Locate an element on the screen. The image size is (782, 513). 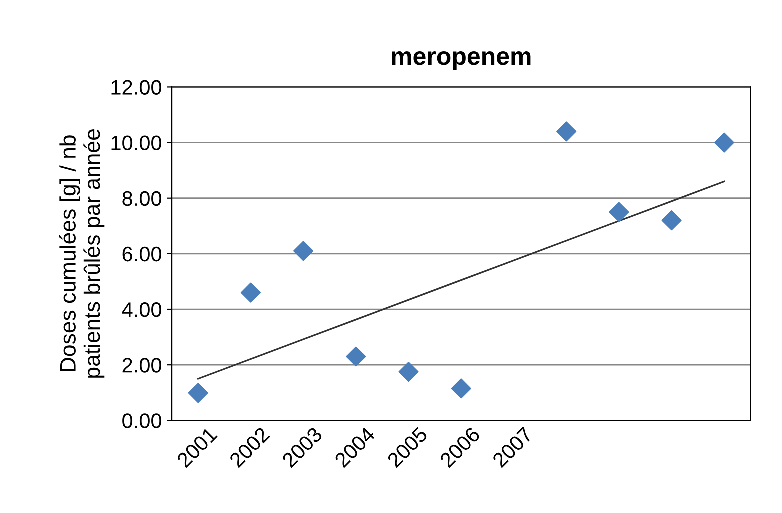
y-tick-label: 0.00 is located at coordinates (142, 421).